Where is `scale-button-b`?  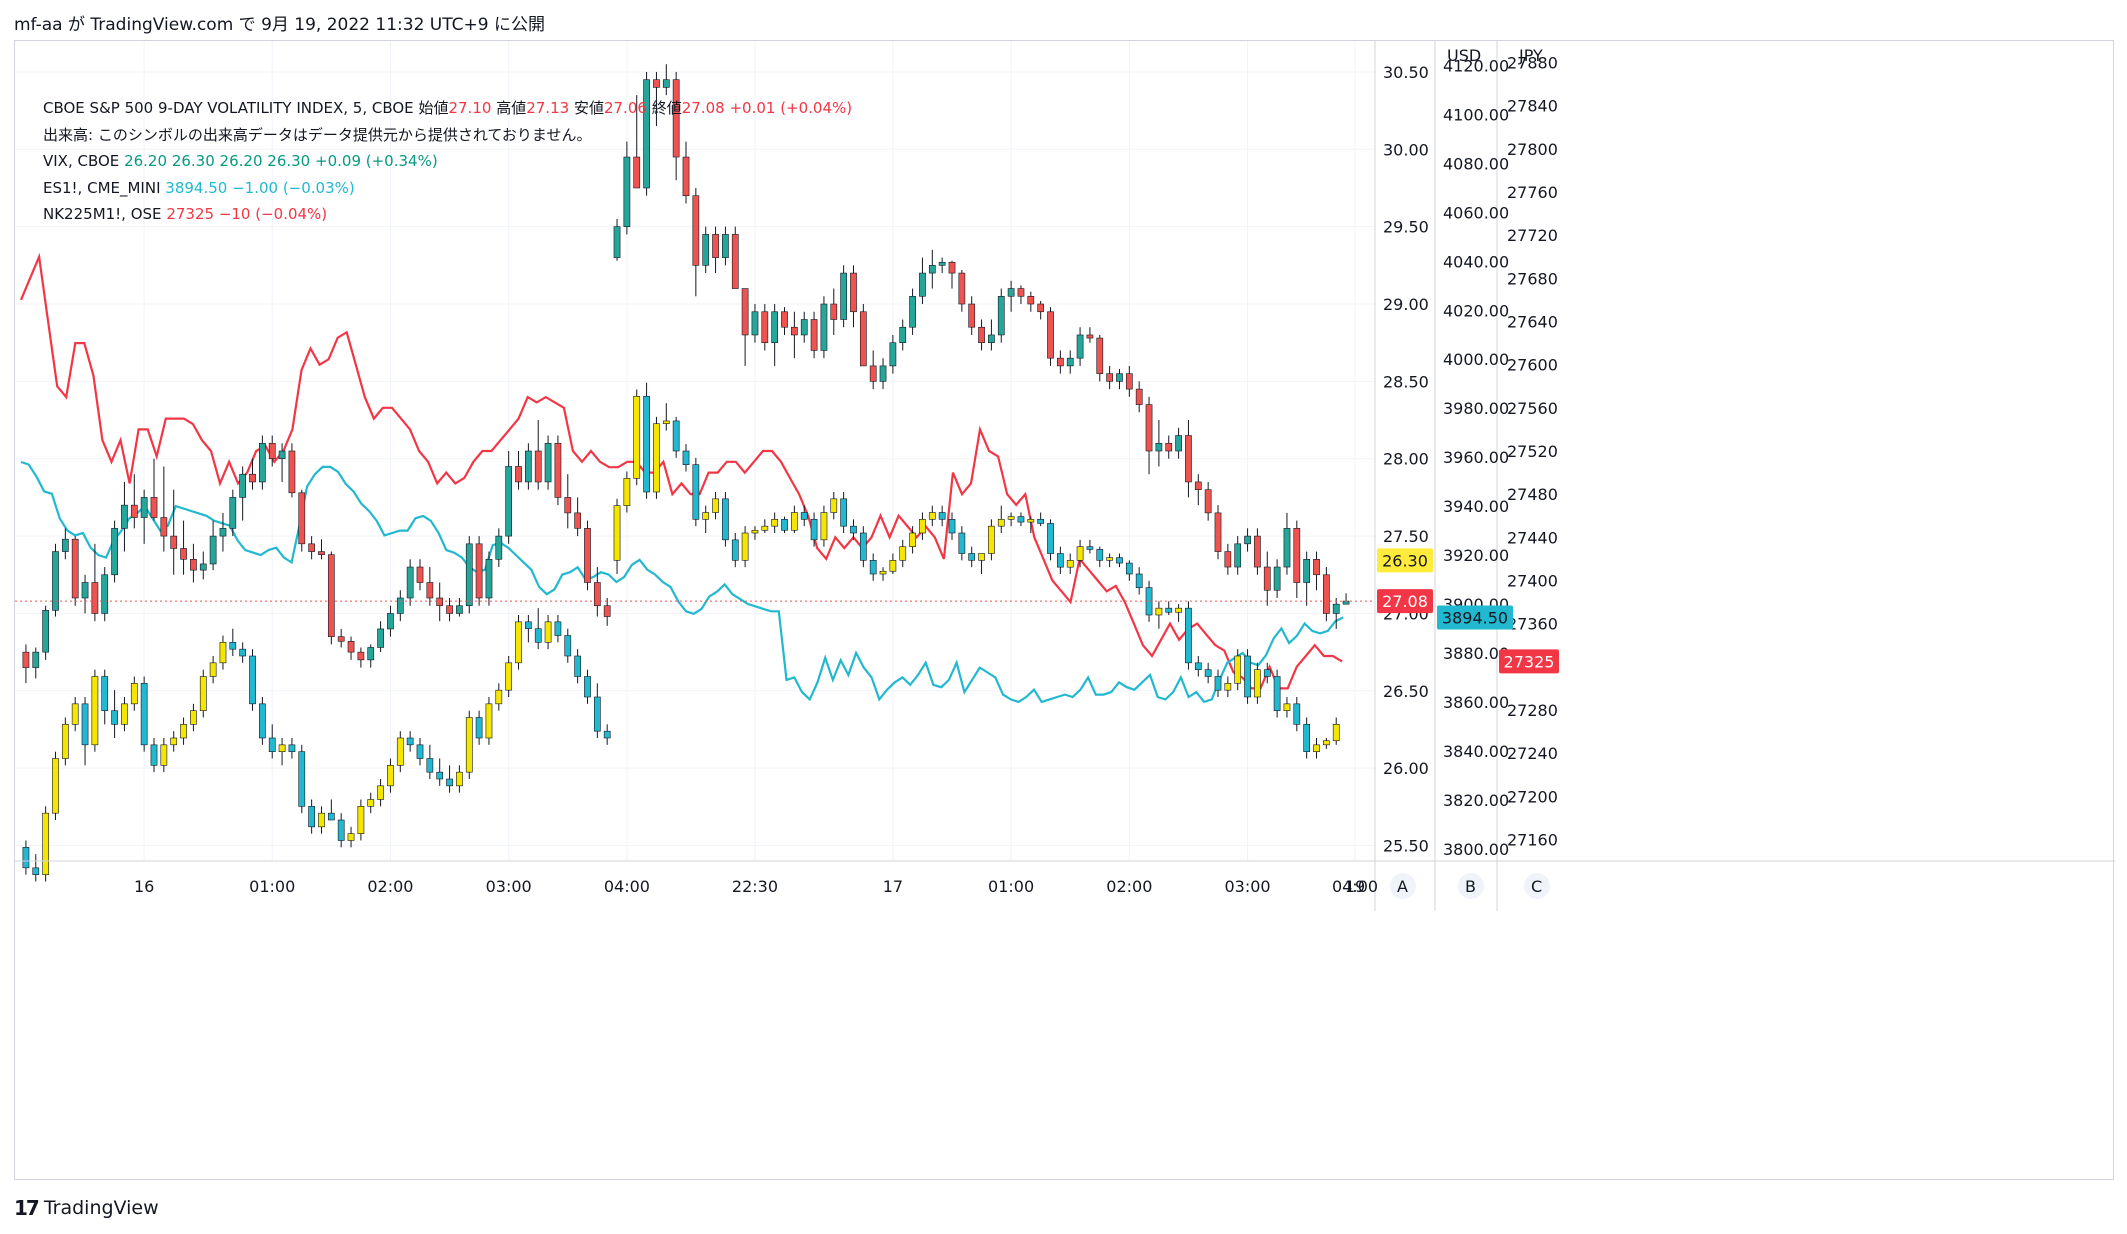 scale-button-b is located at coordinates (1471, 886).